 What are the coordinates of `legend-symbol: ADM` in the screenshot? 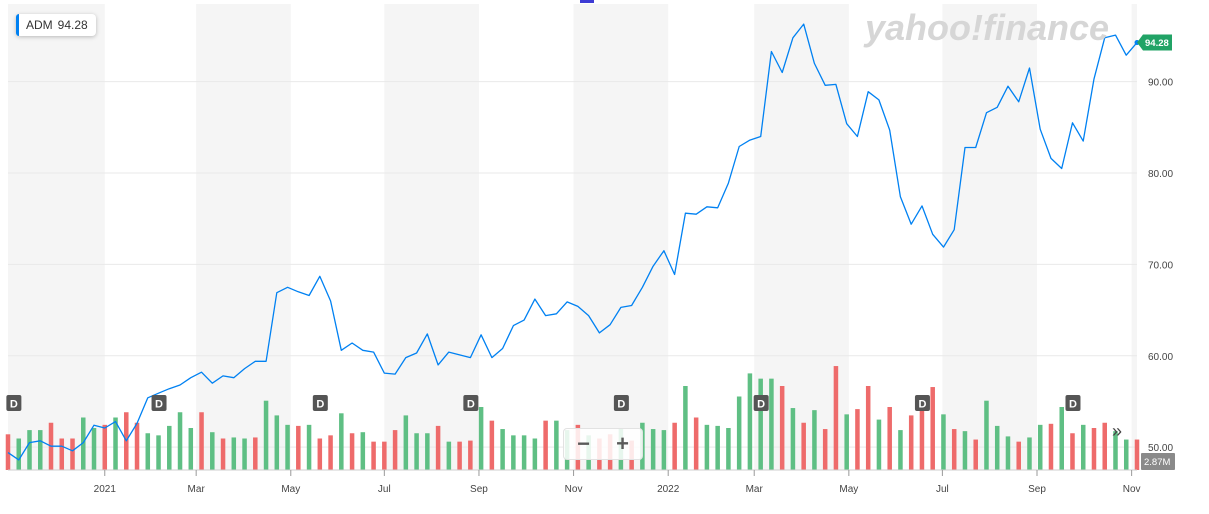 It's located at (39, 25).